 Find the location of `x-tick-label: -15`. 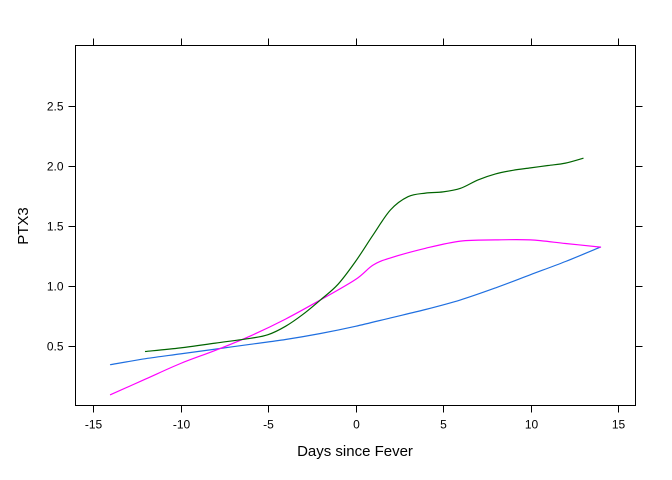

x-tick-label: -15 is located at coordinates (94, 425).